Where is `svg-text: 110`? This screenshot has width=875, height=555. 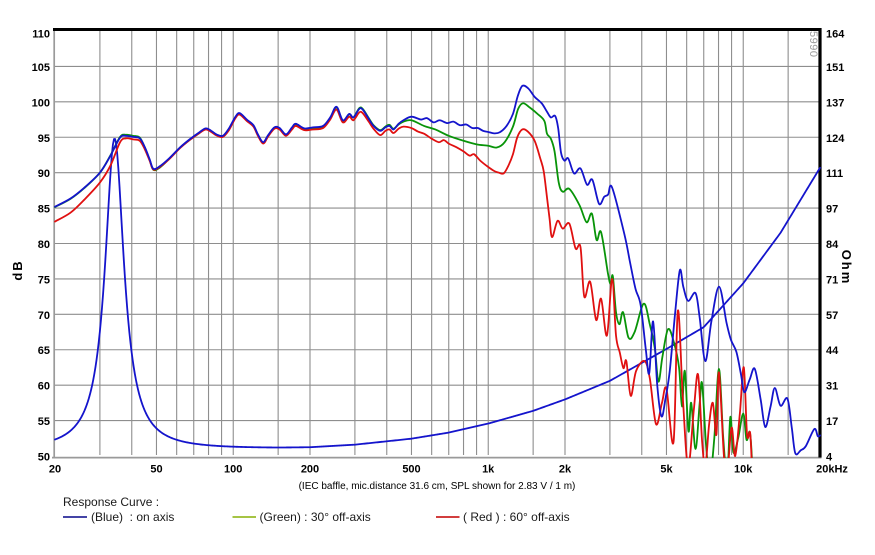 svg-text: 110 is located at coordinates (41, 35).